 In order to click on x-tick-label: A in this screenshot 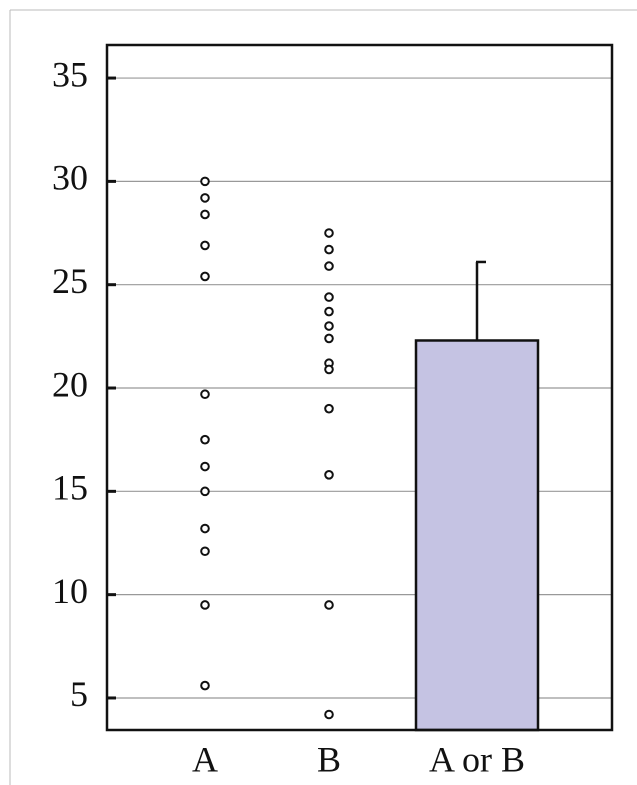, I will do `click(205, 759)`.